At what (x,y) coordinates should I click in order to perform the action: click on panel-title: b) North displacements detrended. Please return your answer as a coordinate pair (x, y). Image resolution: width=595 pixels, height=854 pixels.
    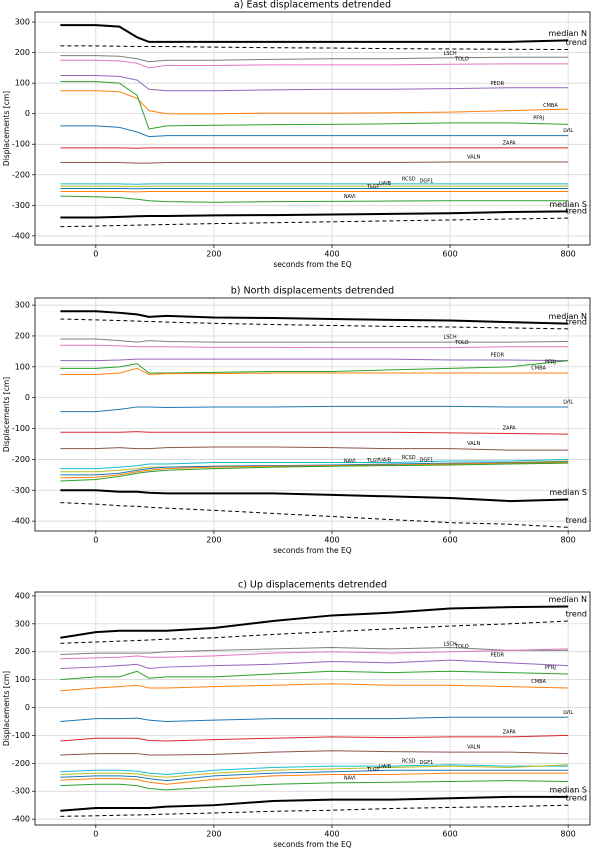
    Looking at the image, I should click on (312, 291).